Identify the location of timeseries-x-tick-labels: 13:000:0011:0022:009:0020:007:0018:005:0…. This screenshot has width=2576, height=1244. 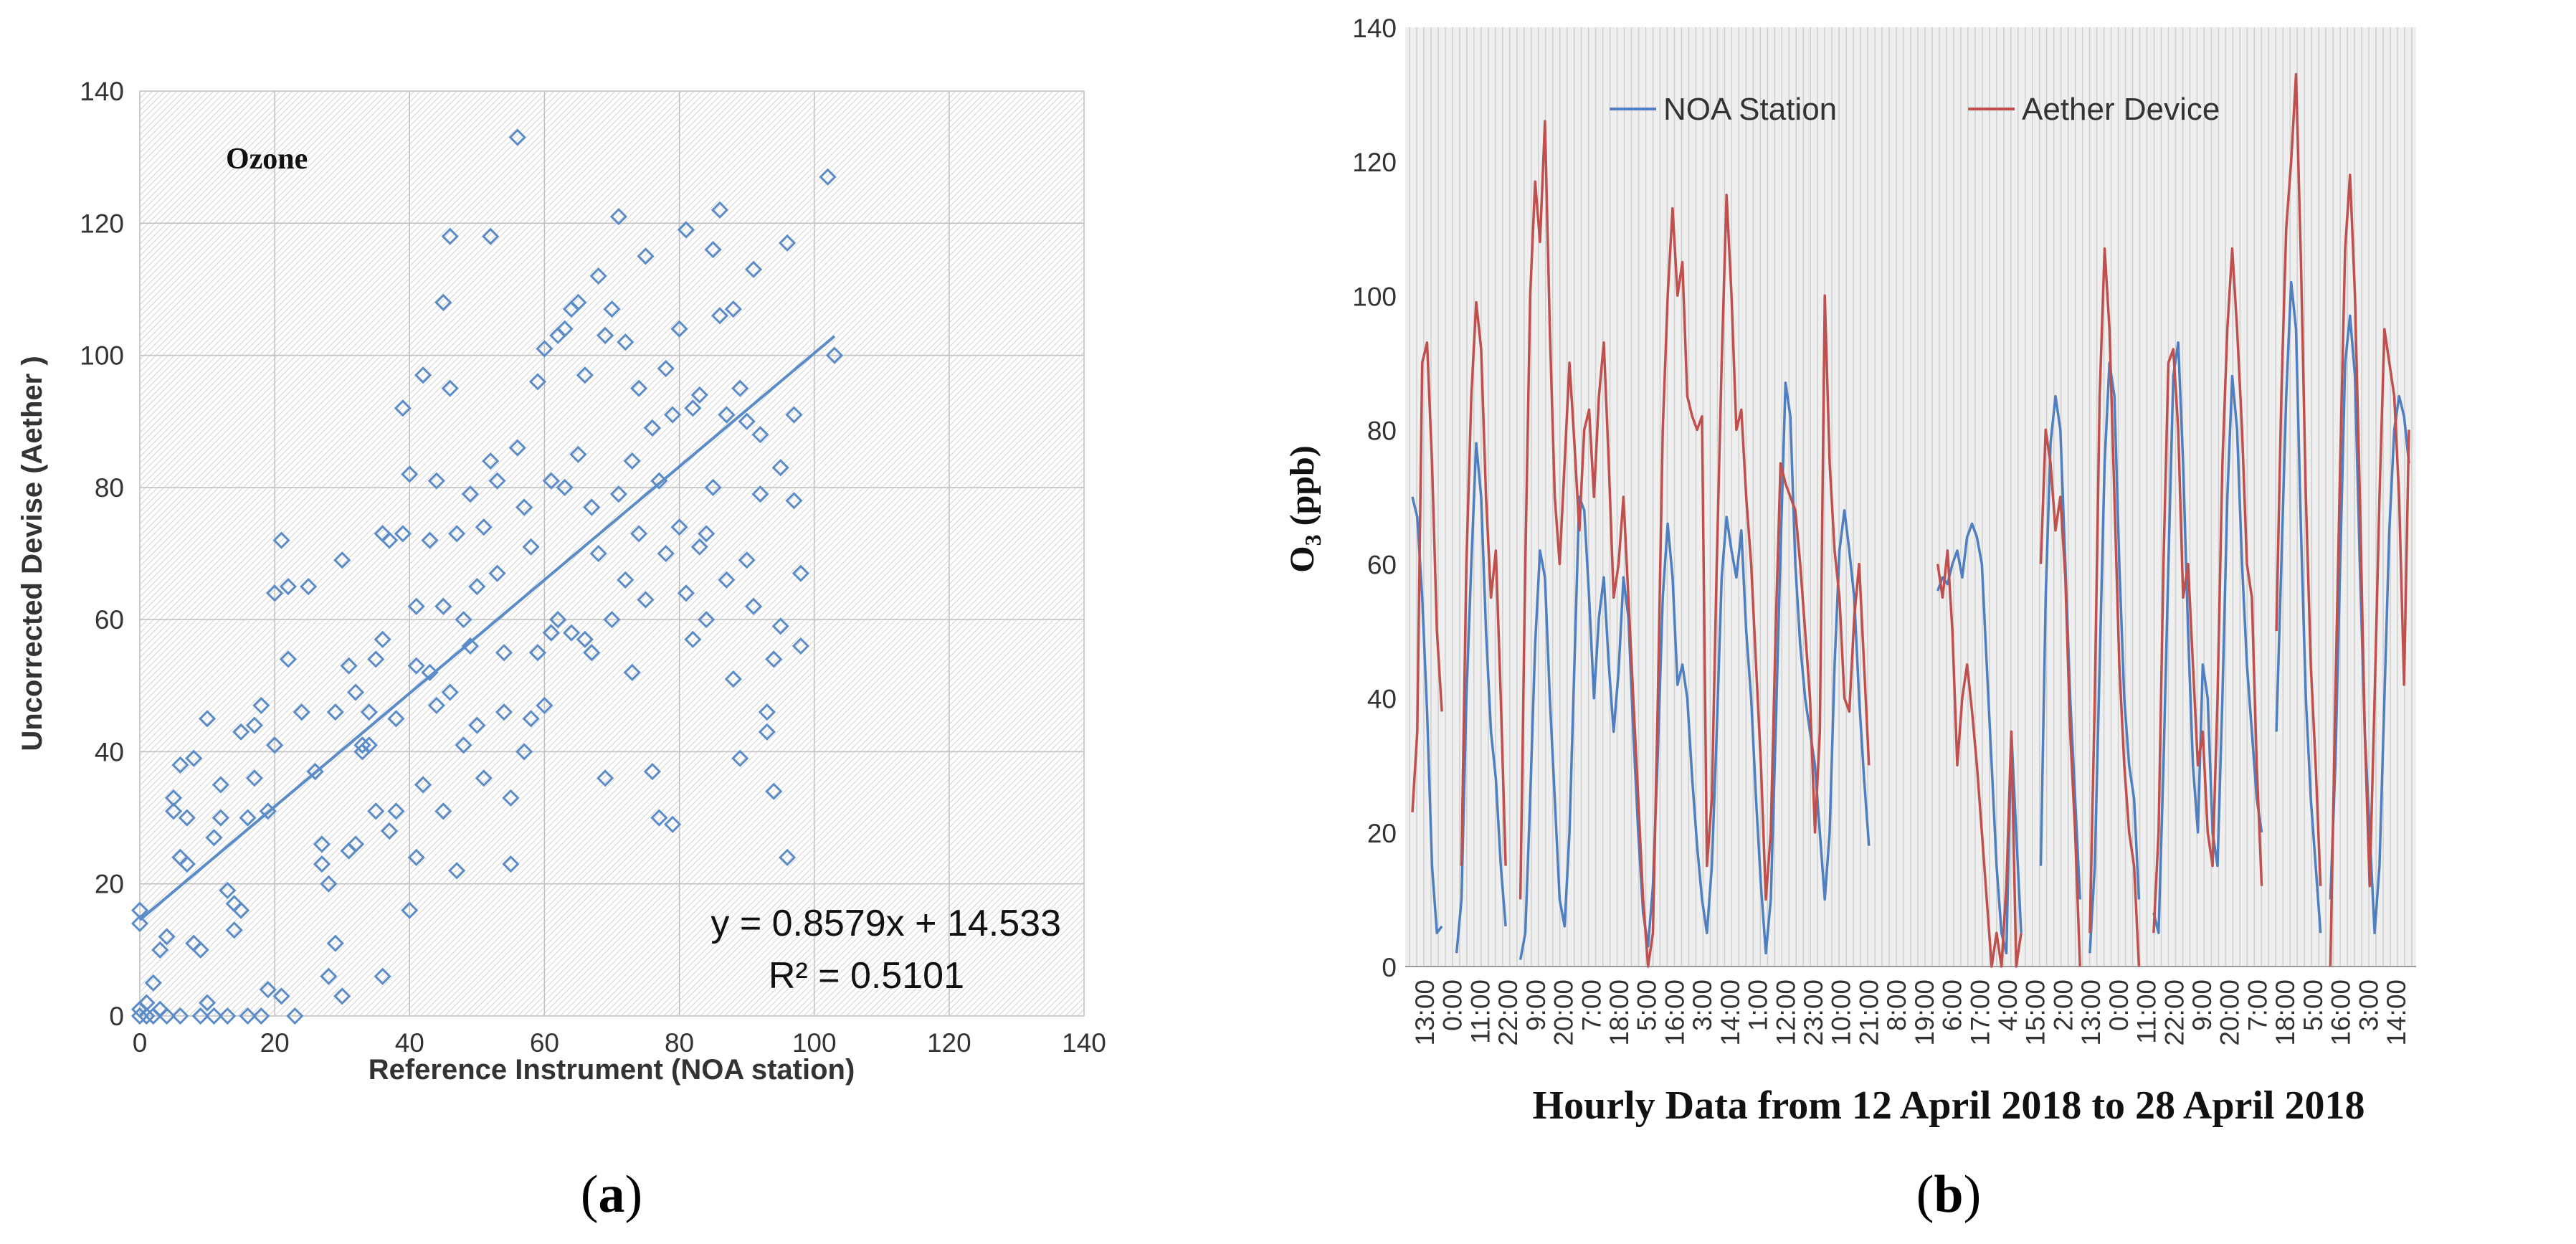
(1910, 1013).